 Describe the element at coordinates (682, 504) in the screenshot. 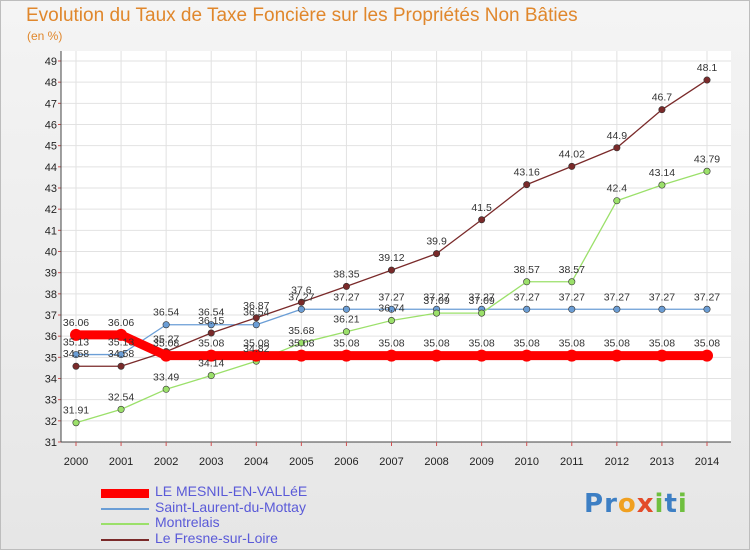

I see `logo-letter: i` at that location.